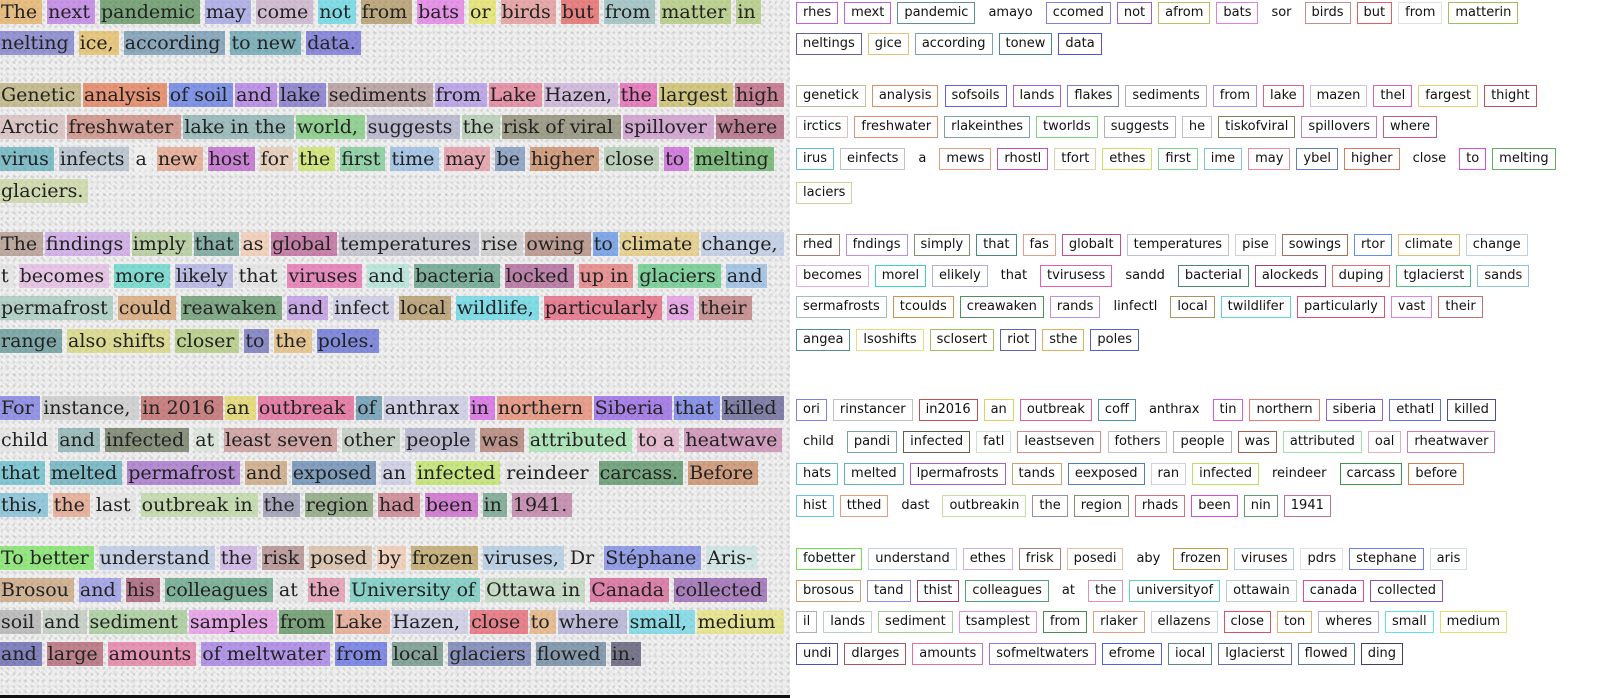  Describe the element at coordinates (1338, 96) in the screenshot. I see `ocr-word-box: mazen` at that location.